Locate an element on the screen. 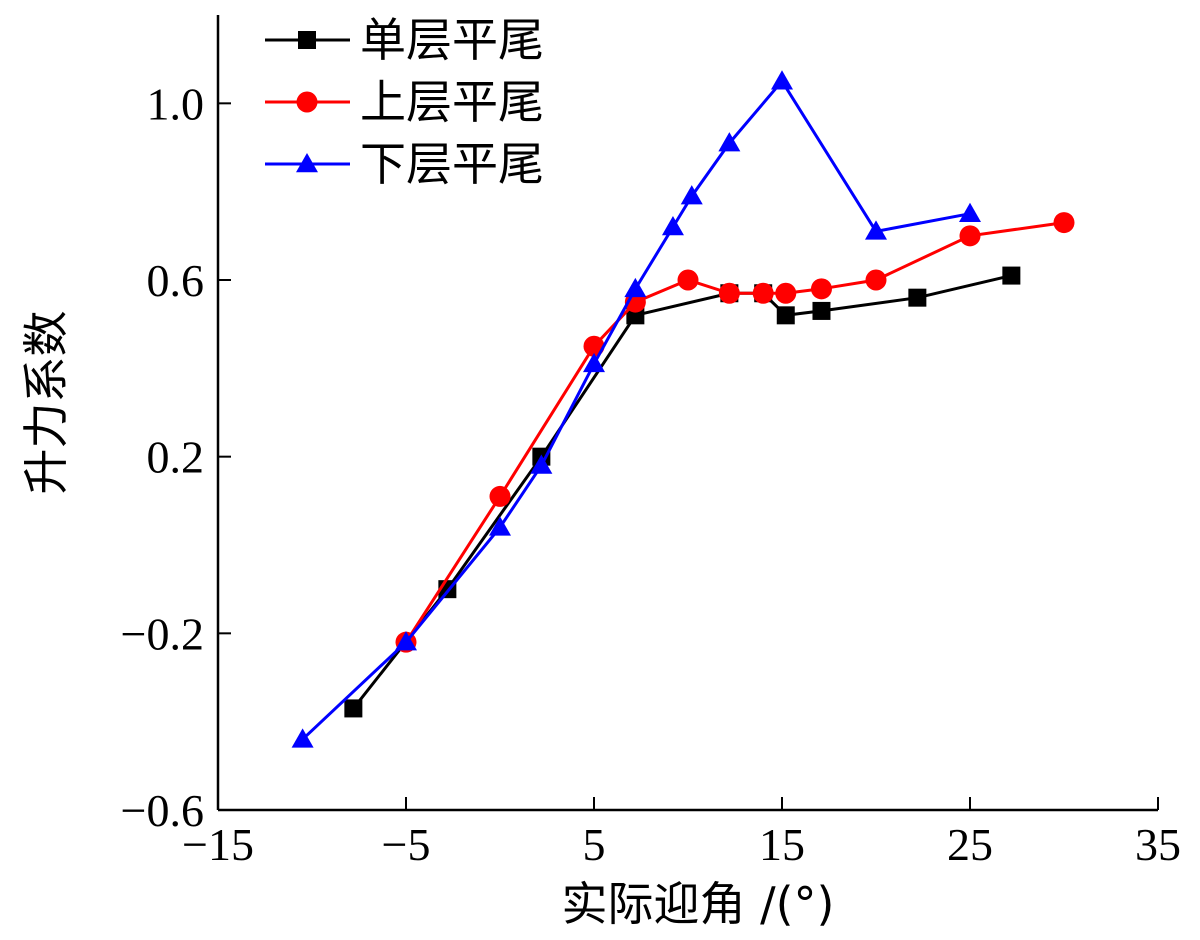 This screenshot has width=1200, height=940. x-tick-label: 15 is located at coordinates (782, 844).